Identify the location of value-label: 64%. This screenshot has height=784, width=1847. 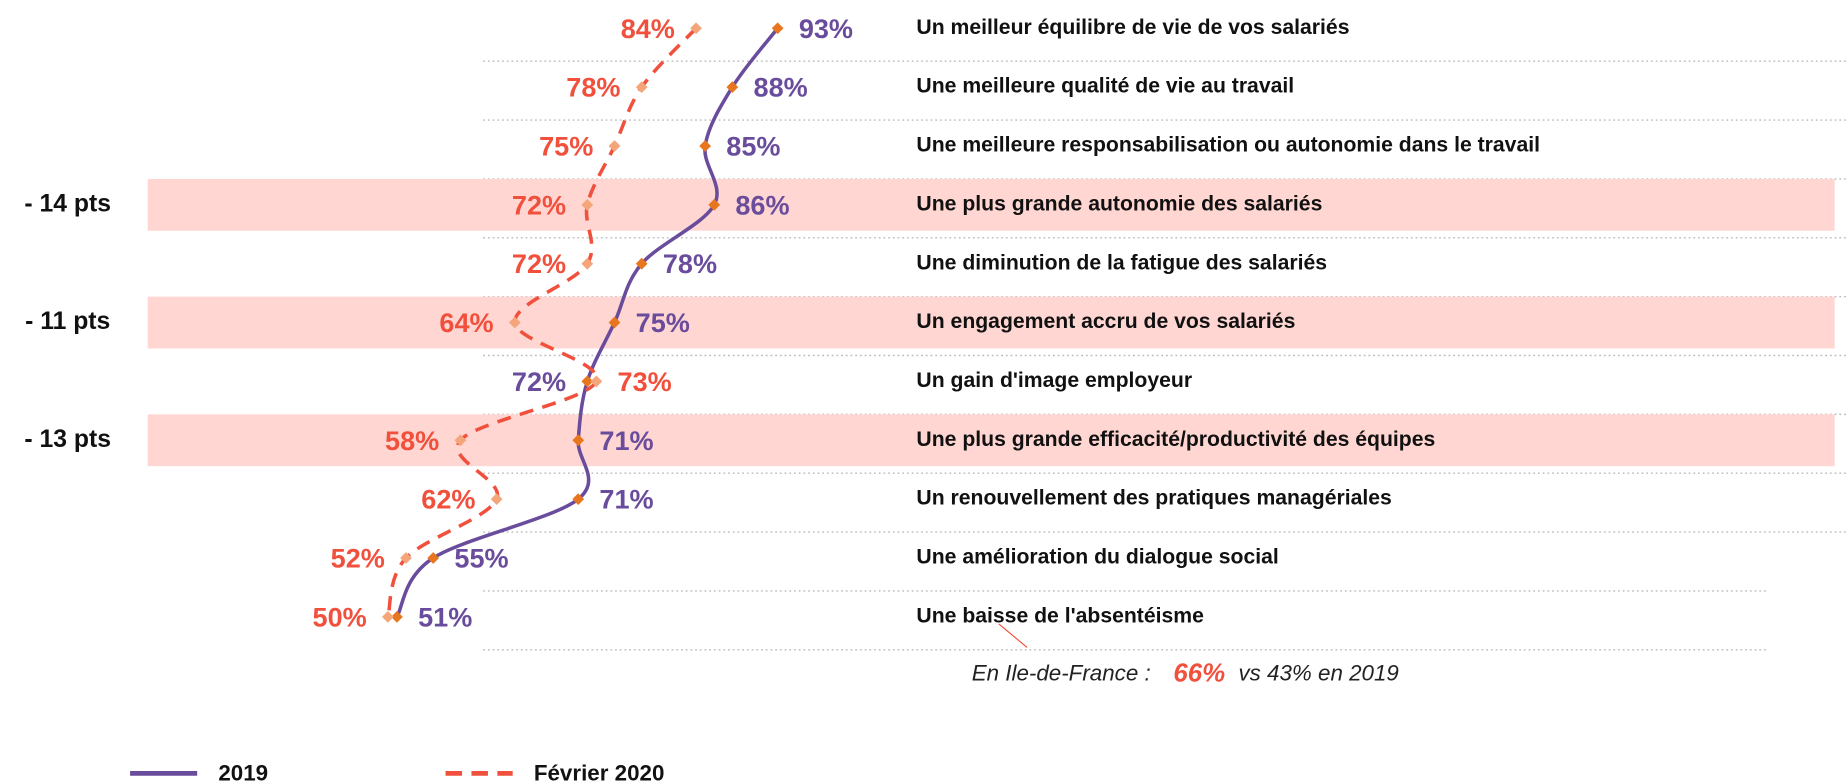
(466, 322).